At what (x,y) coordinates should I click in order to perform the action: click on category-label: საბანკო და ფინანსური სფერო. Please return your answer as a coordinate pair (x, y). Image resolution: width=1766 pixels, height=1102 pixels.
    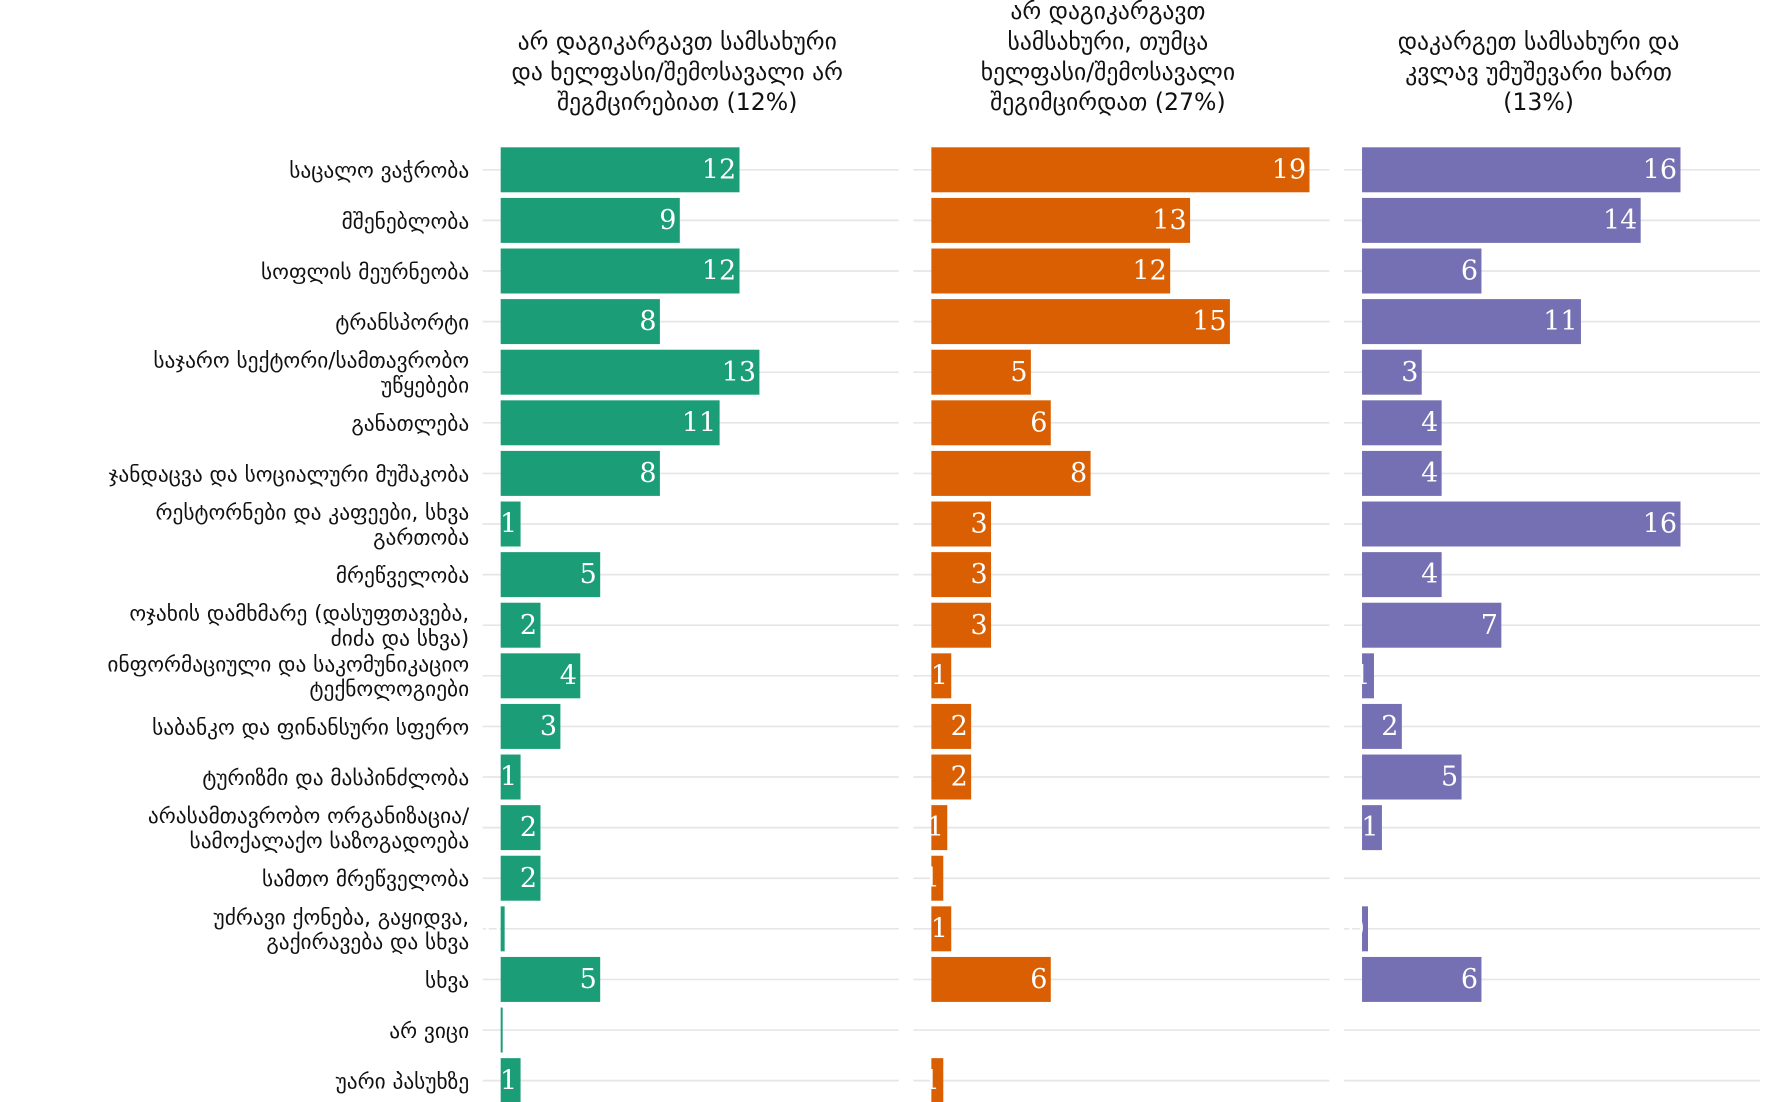
    Looking at the image, I should click on (310, 727).